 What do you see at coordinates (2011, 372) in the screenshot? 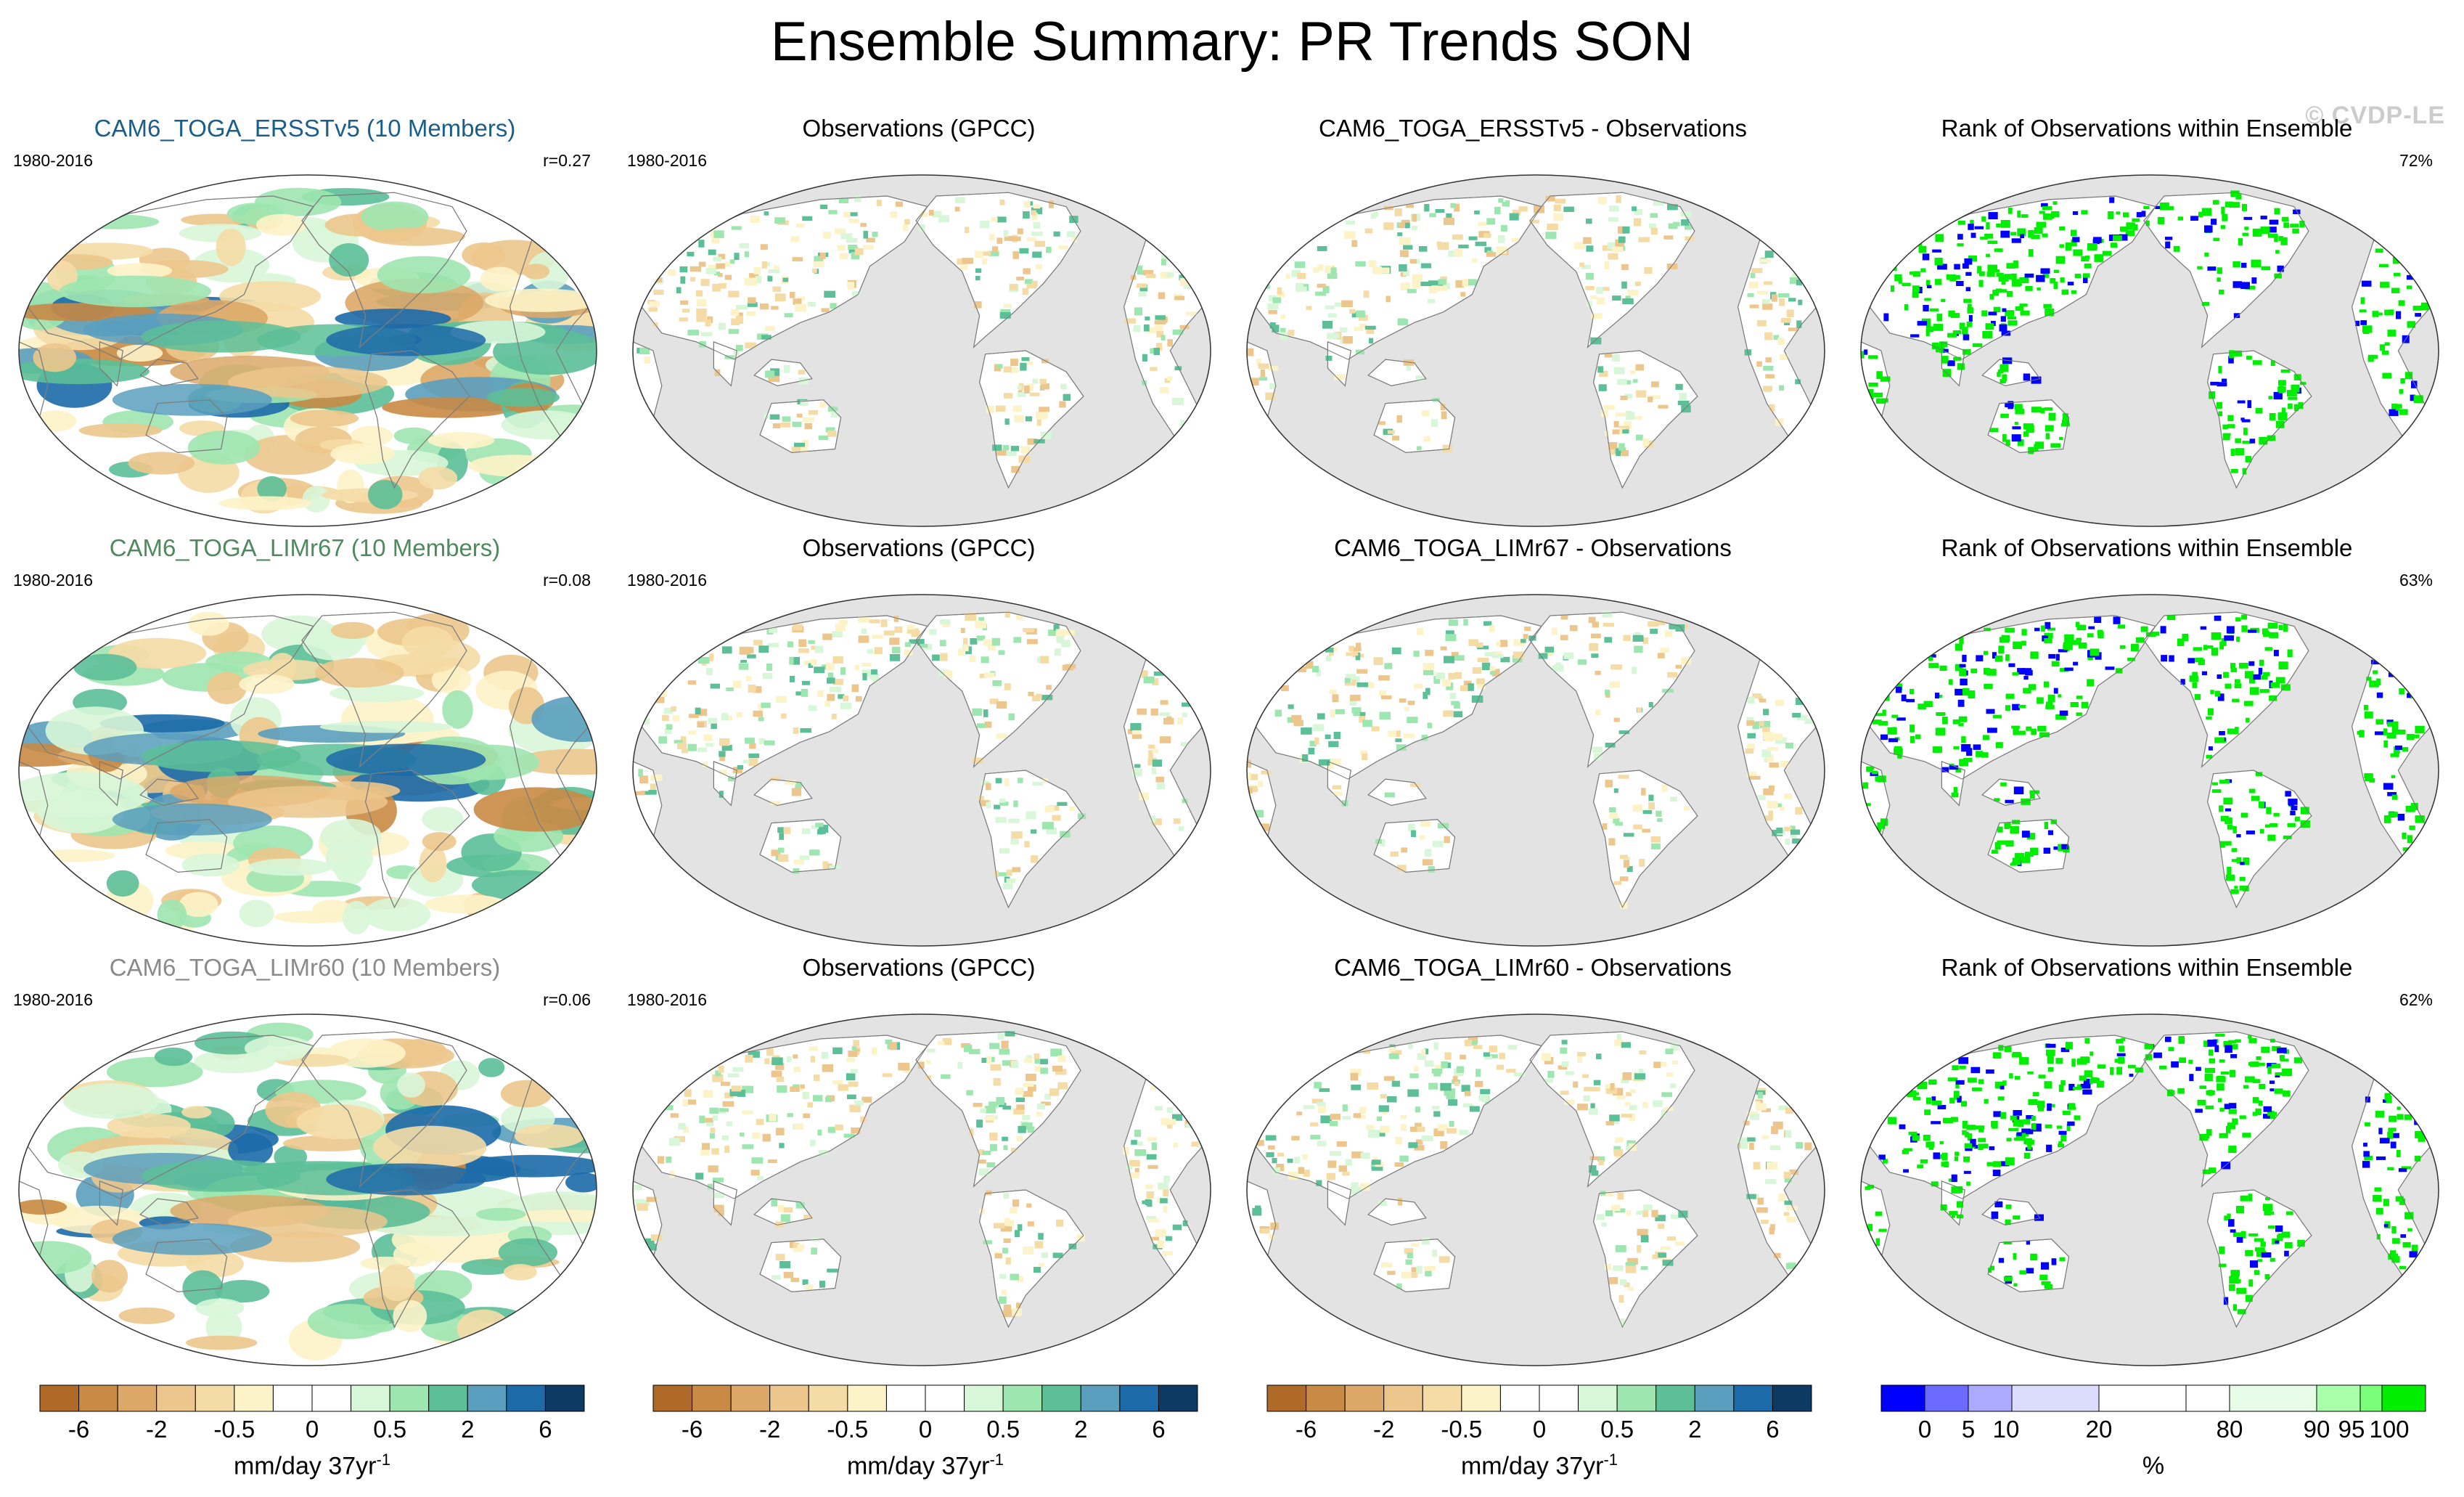
I see `coastline` at bounding box center [2011, 372].